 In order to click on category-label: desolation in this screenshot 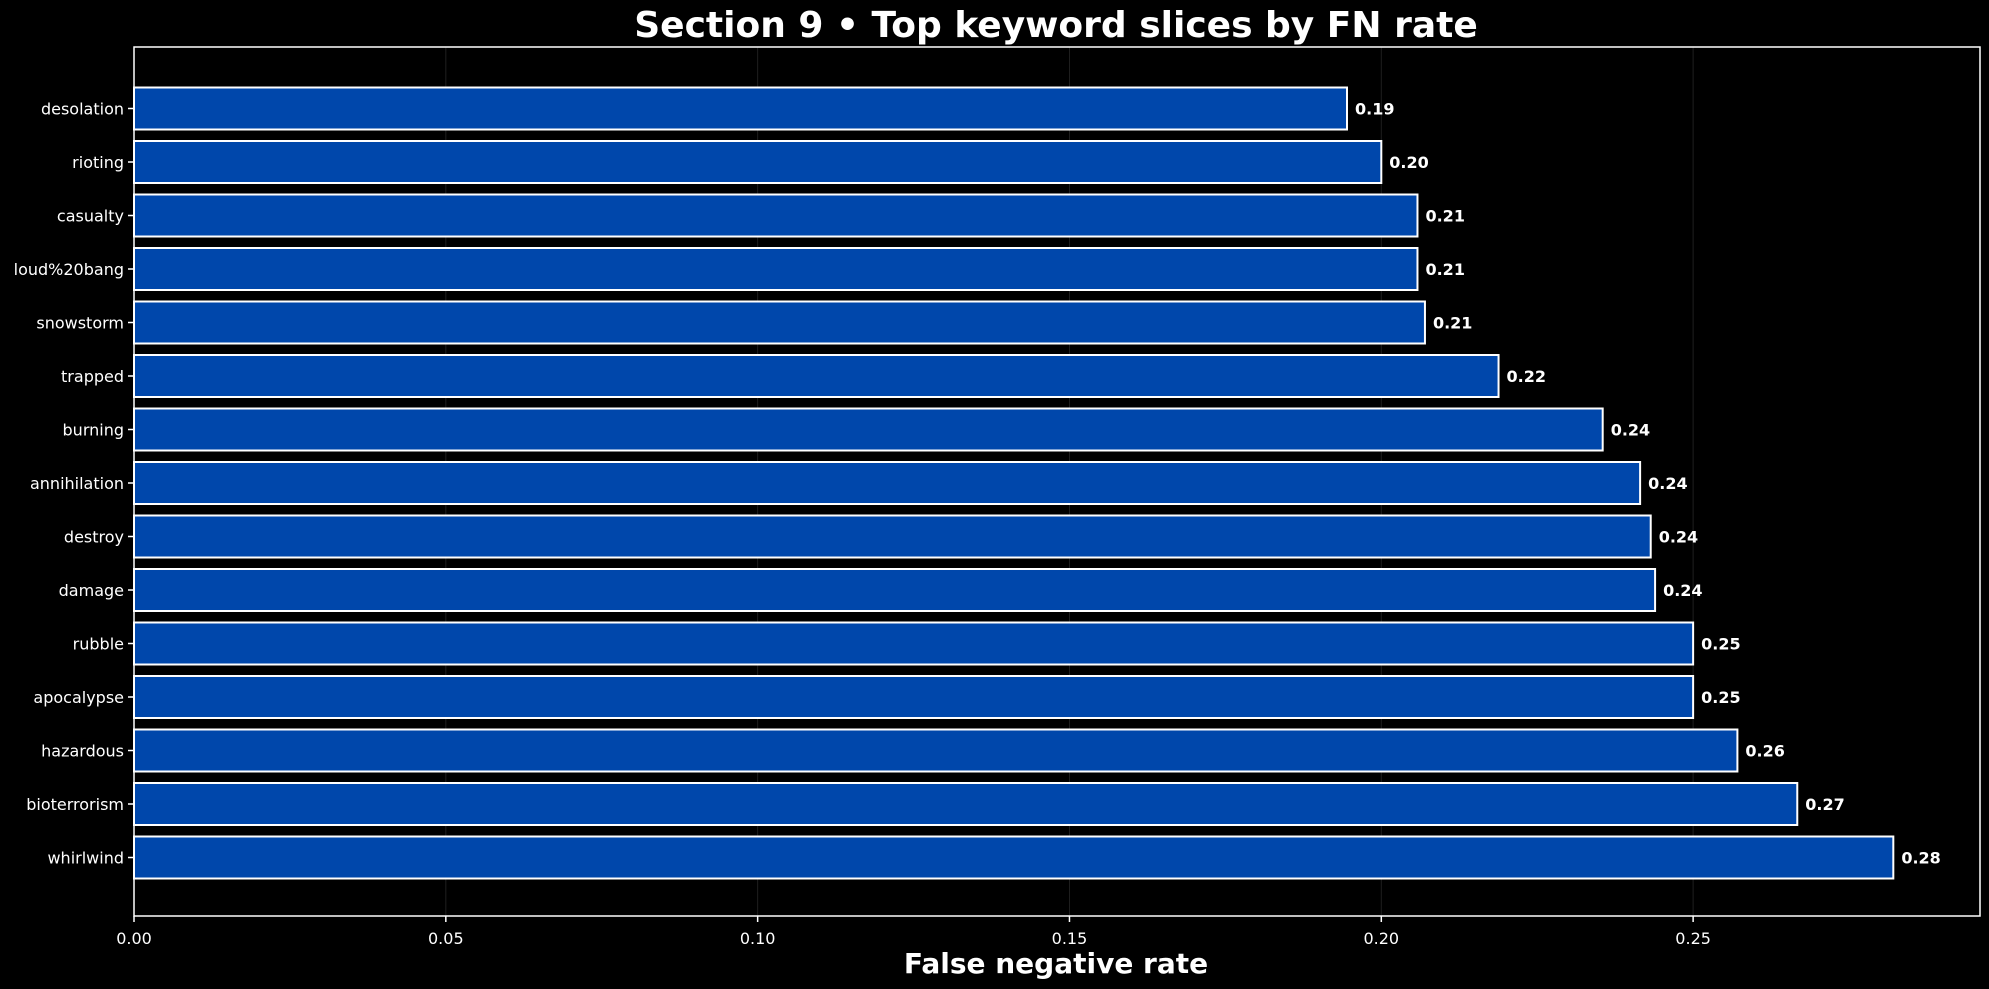, I will do `click(82, 109)`.